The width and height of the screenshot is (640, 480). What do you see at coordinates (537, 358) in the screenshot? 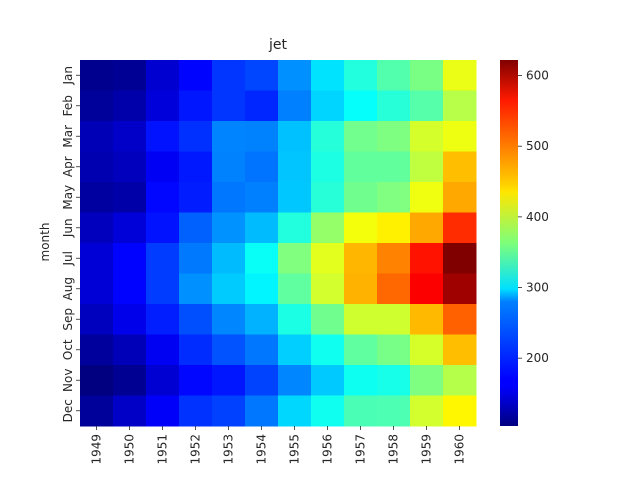
I see `colorbar-tick-label: 200` at bounding box center [537, 358].